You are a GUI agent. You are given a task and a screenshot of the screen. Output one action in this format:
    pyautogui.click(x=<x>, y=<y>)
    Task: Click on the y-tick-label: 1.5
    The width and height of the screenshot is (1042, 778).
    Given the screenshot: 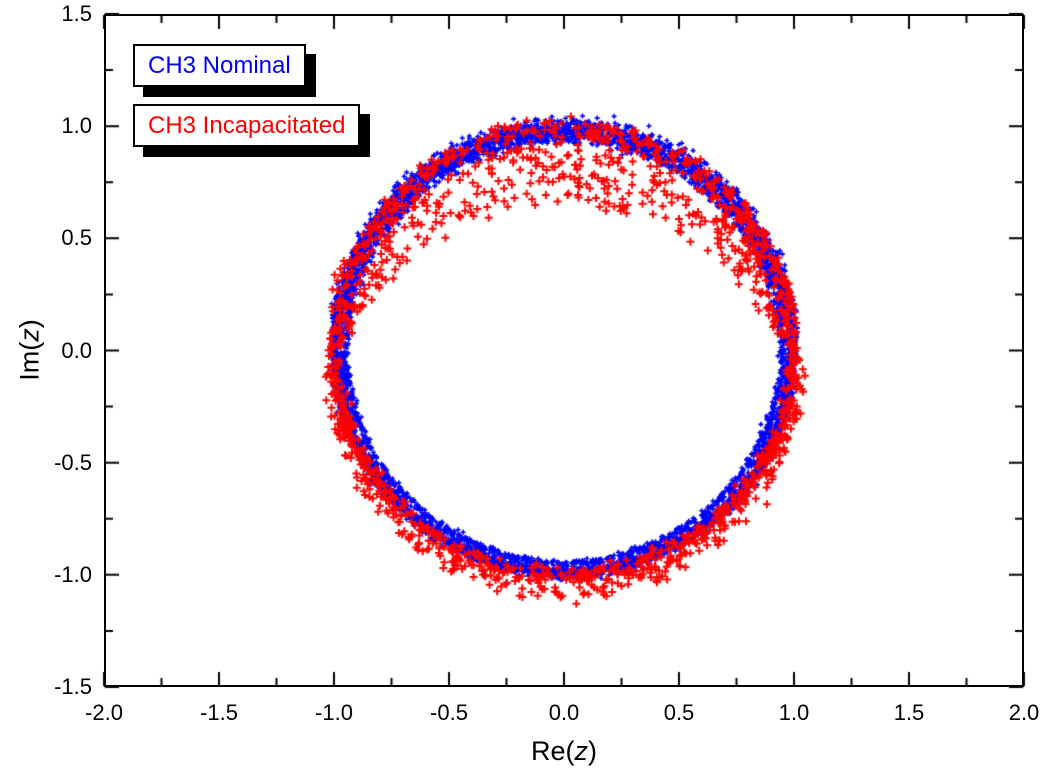 What is the action you would take?
    pyautogui.click(x=76, y=13)
    